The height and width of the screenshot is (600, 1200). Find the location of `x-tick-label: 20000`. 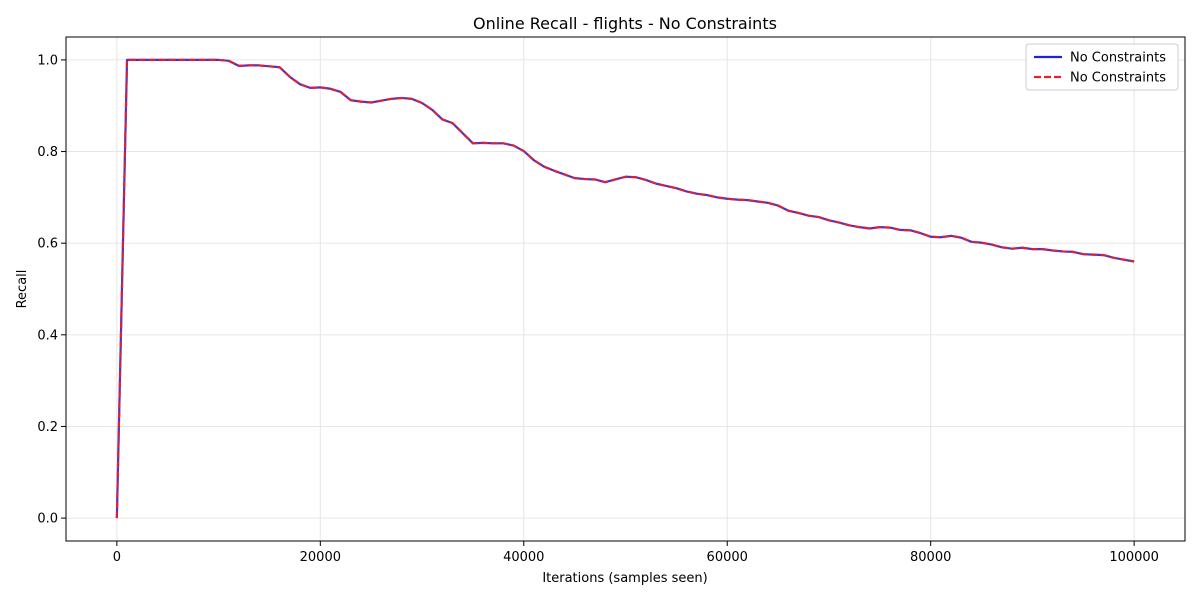

x-tick-label: 20000 is located at coordinates (320, 557).